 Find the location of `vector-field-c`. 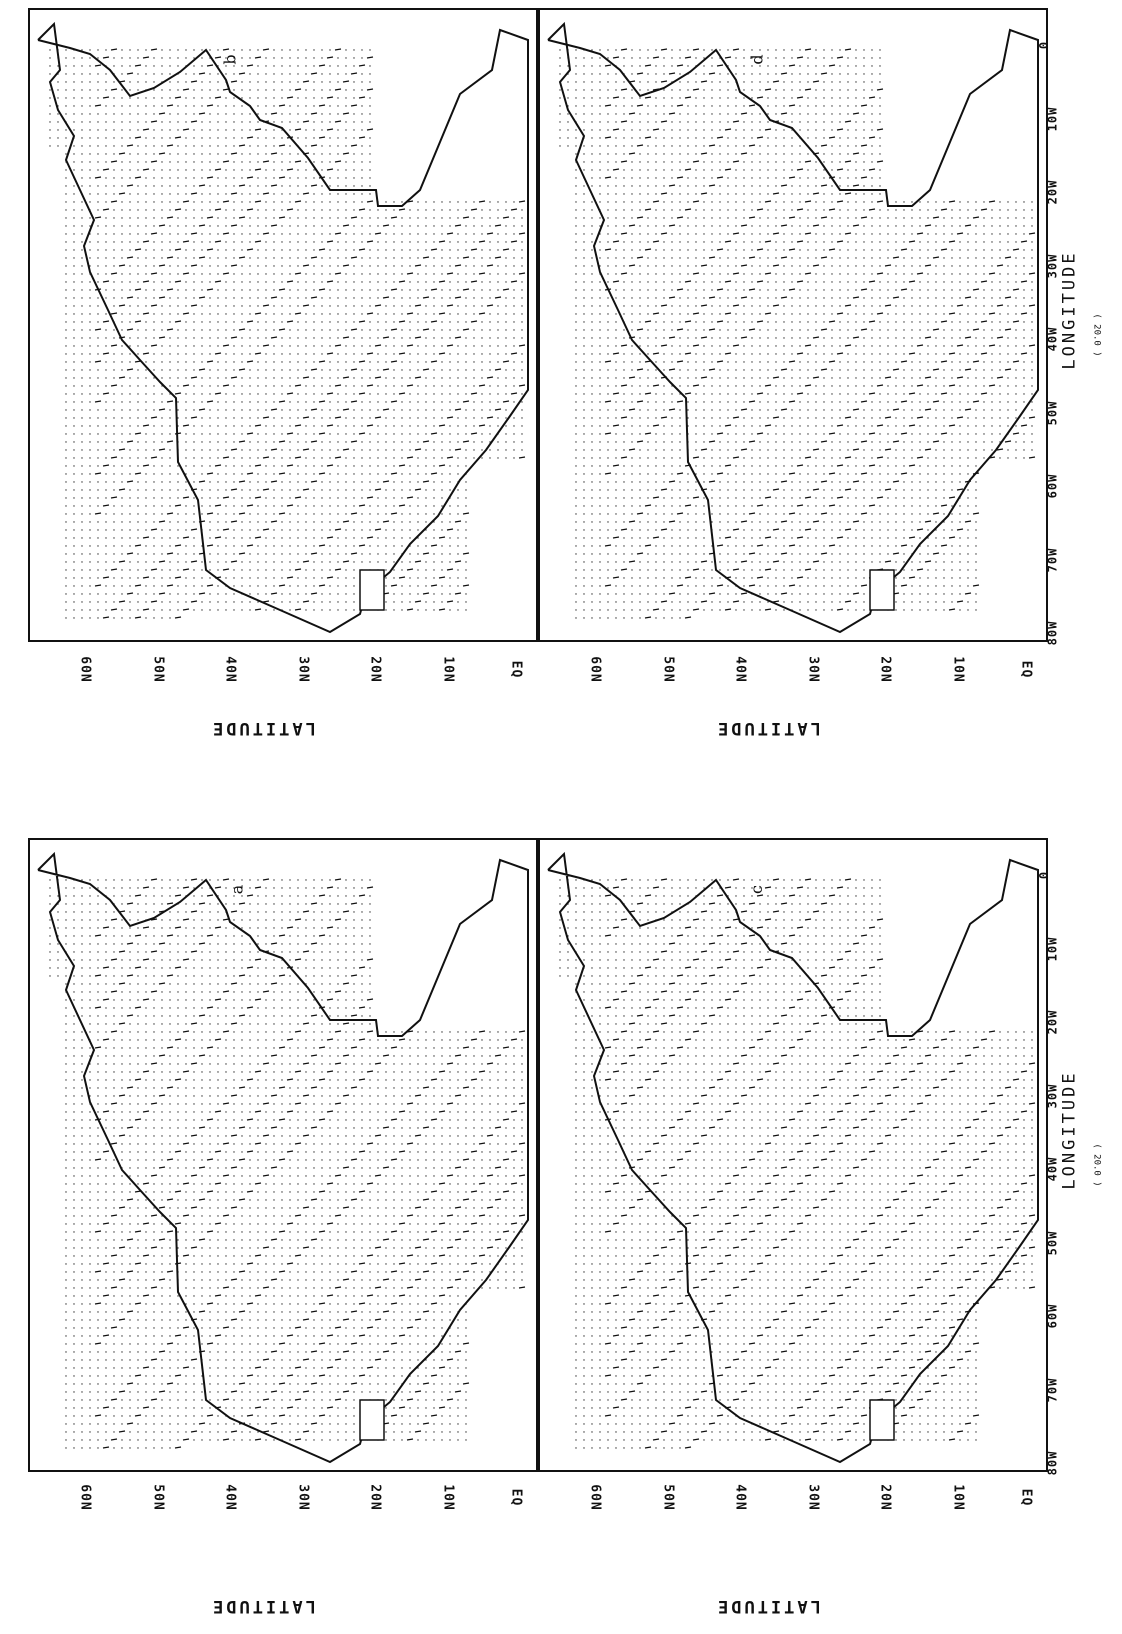

vector-field-c is located at coordinates (797, 1163).